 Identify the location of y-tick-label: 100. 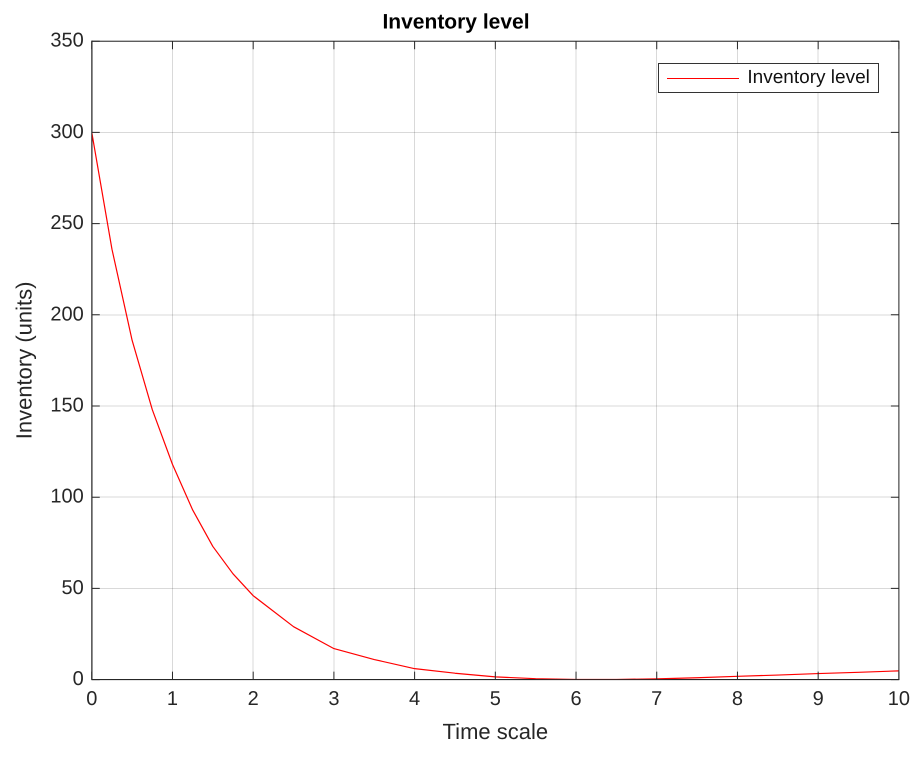
(67, 497).